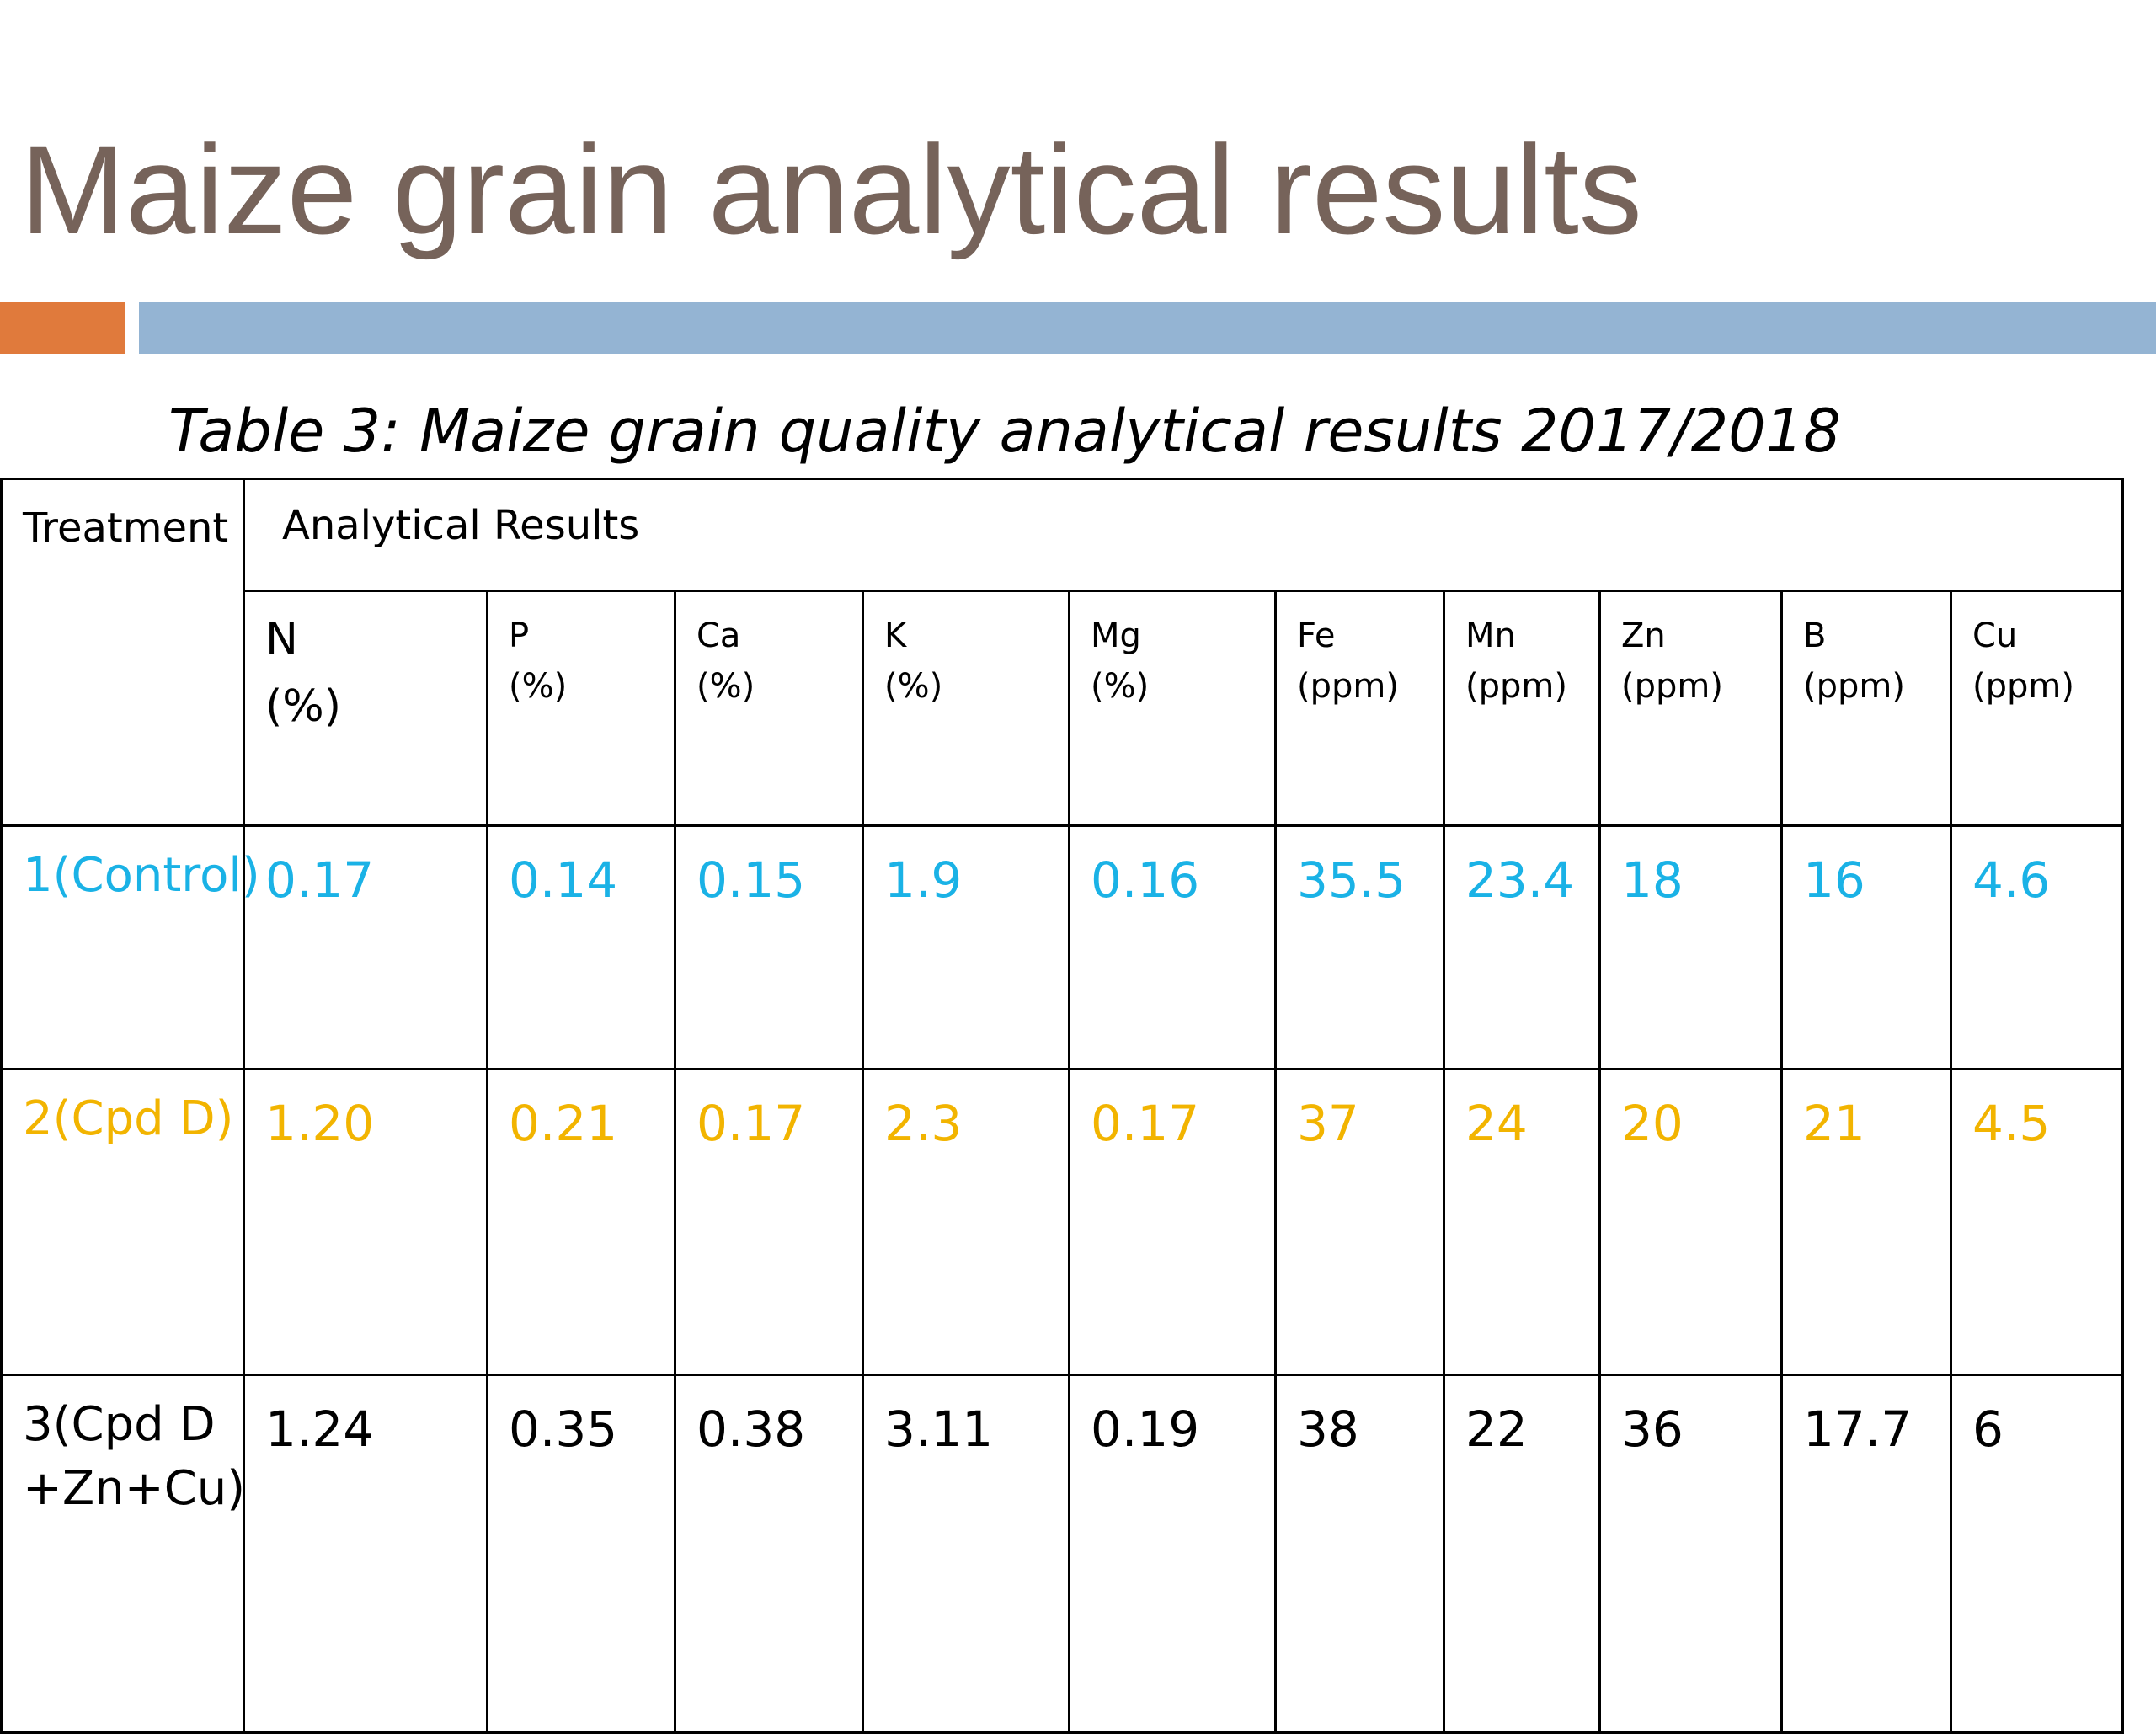 The image size is (2156, 1734). Describe the element at coordinates (1522, 947) in the screenshot. I see `value-cell: 23.4` at that location.